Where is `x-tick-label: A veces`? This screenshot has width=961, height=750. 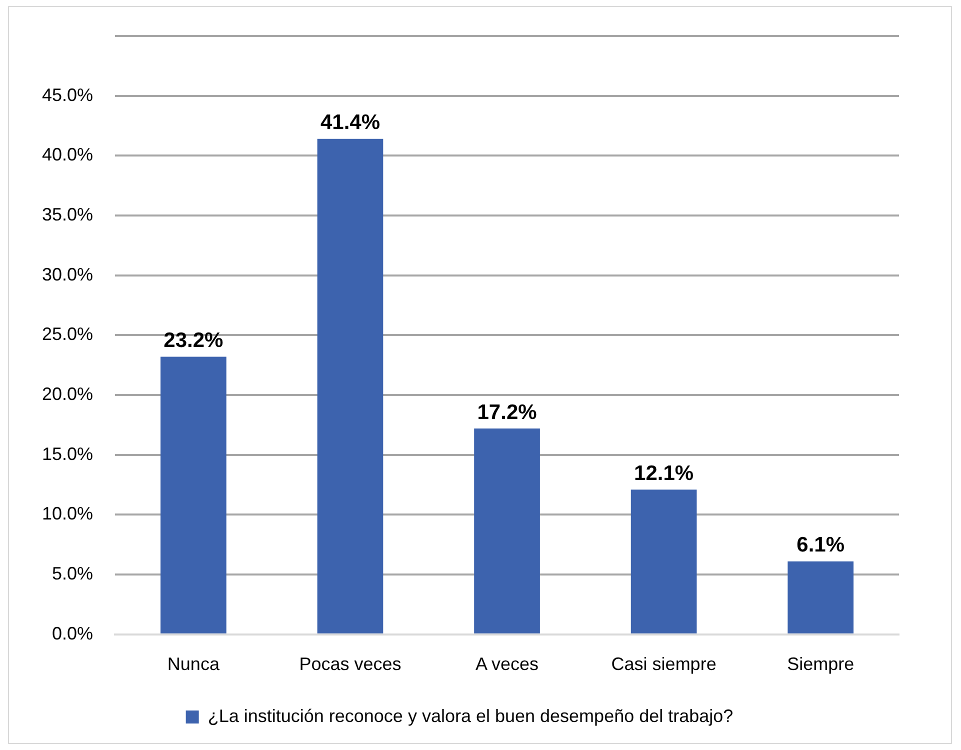
x-tick-label: A veces is located at coordinates (507, 664).